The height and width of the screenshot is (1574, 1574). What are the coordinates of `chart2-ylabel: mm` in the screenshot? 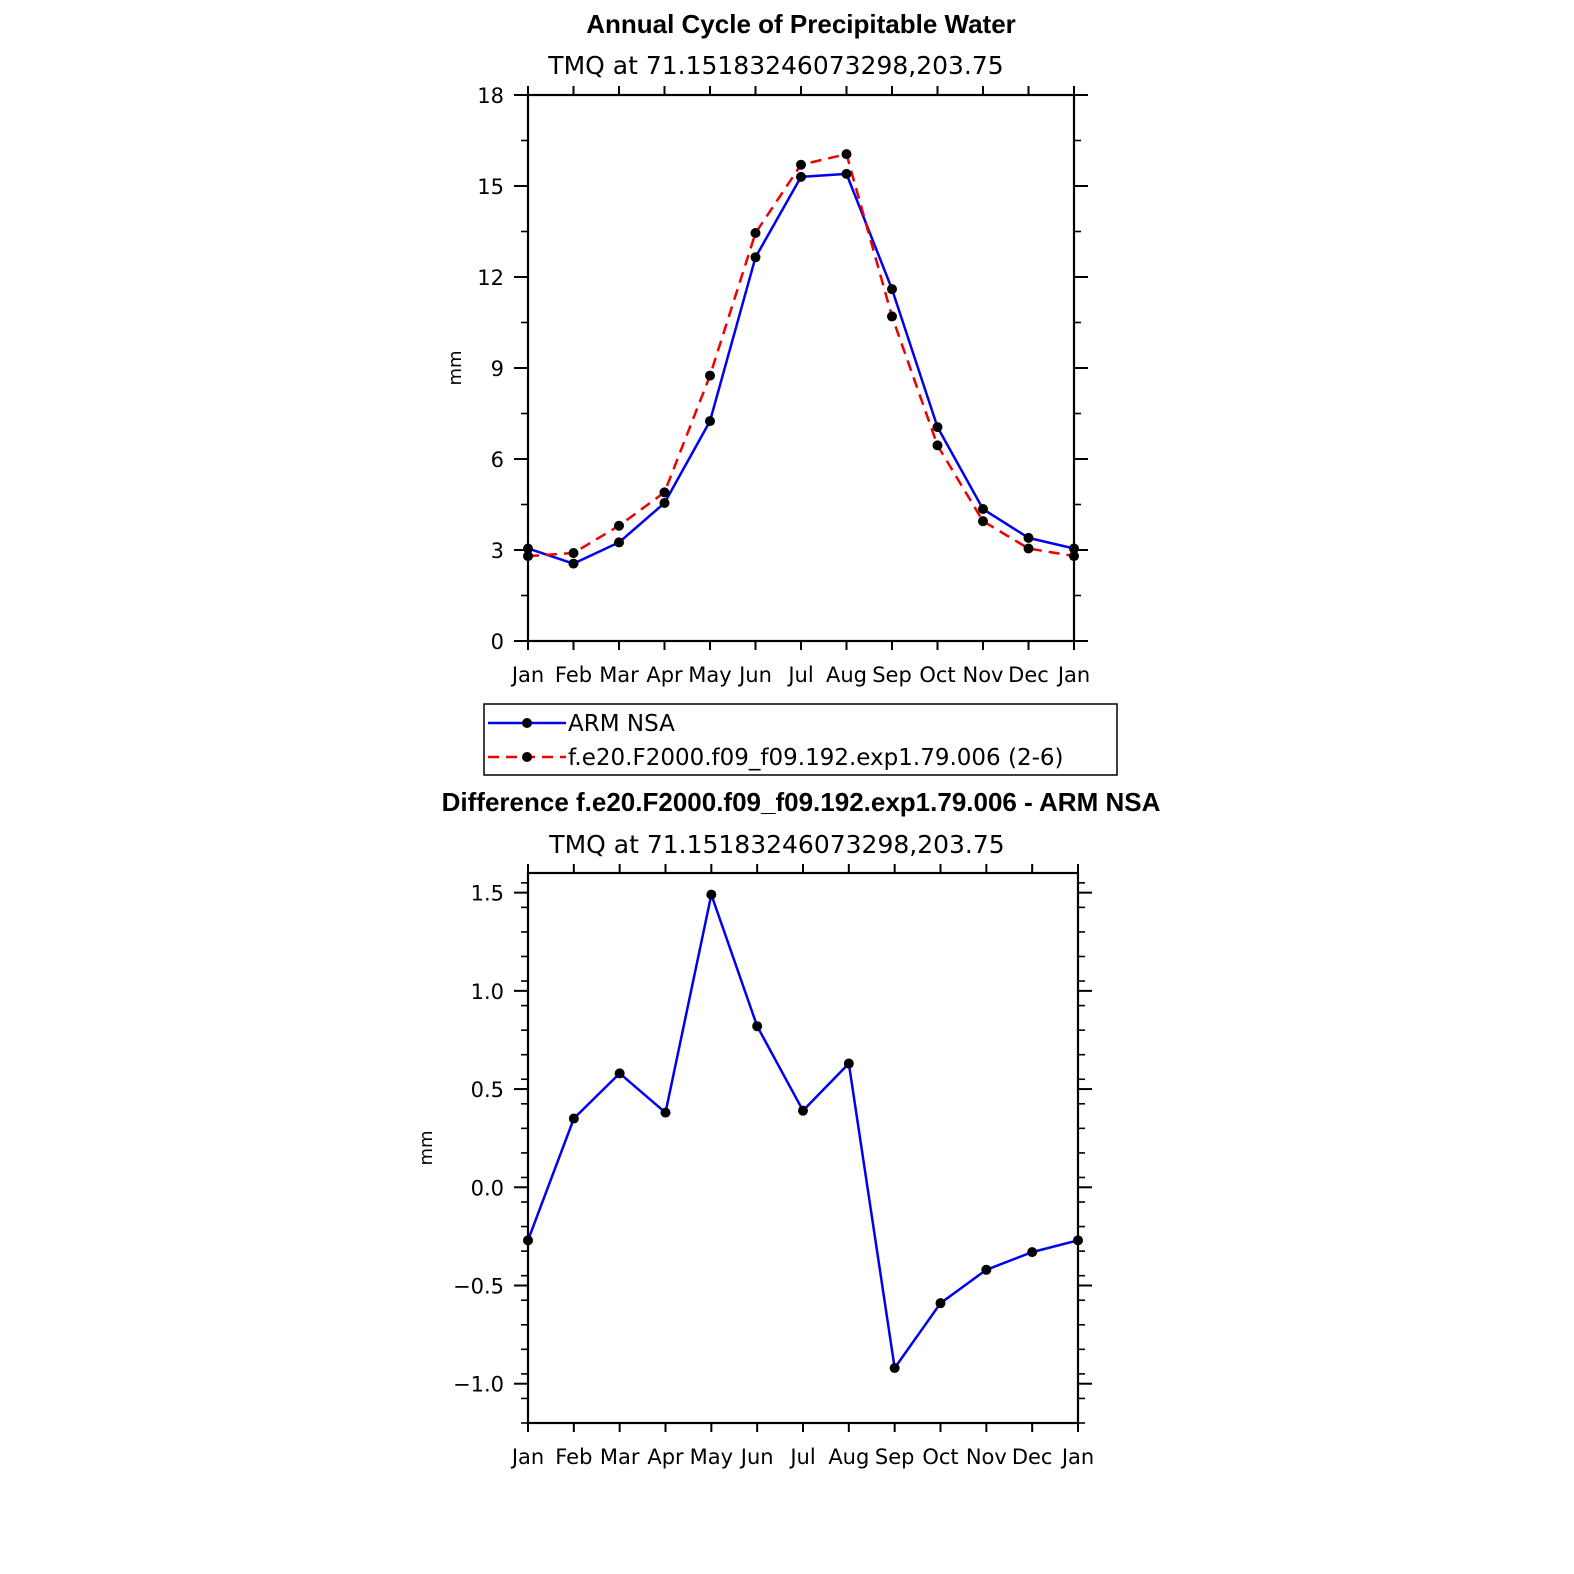 It's located at (426, 1147).